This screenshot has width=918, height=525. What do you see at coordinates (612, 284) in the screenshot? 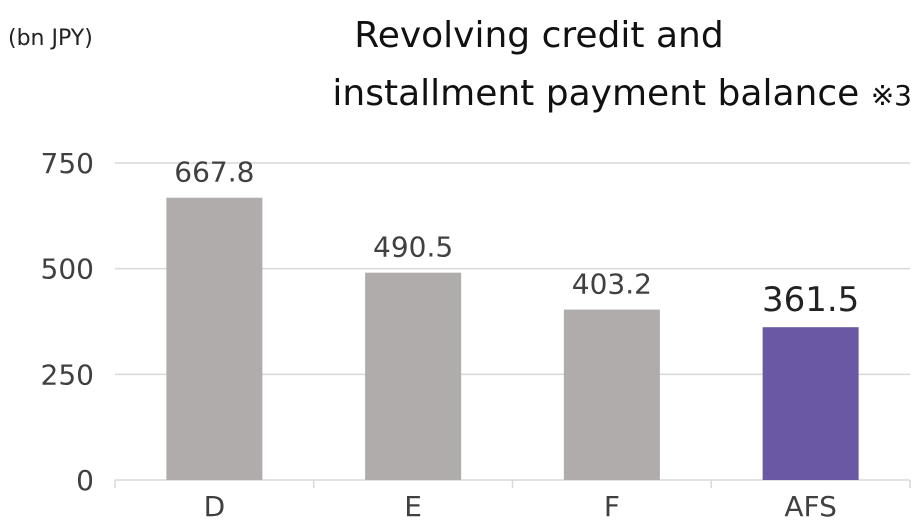
I see `data-label: 403.2` at bounding box center [612, 284].